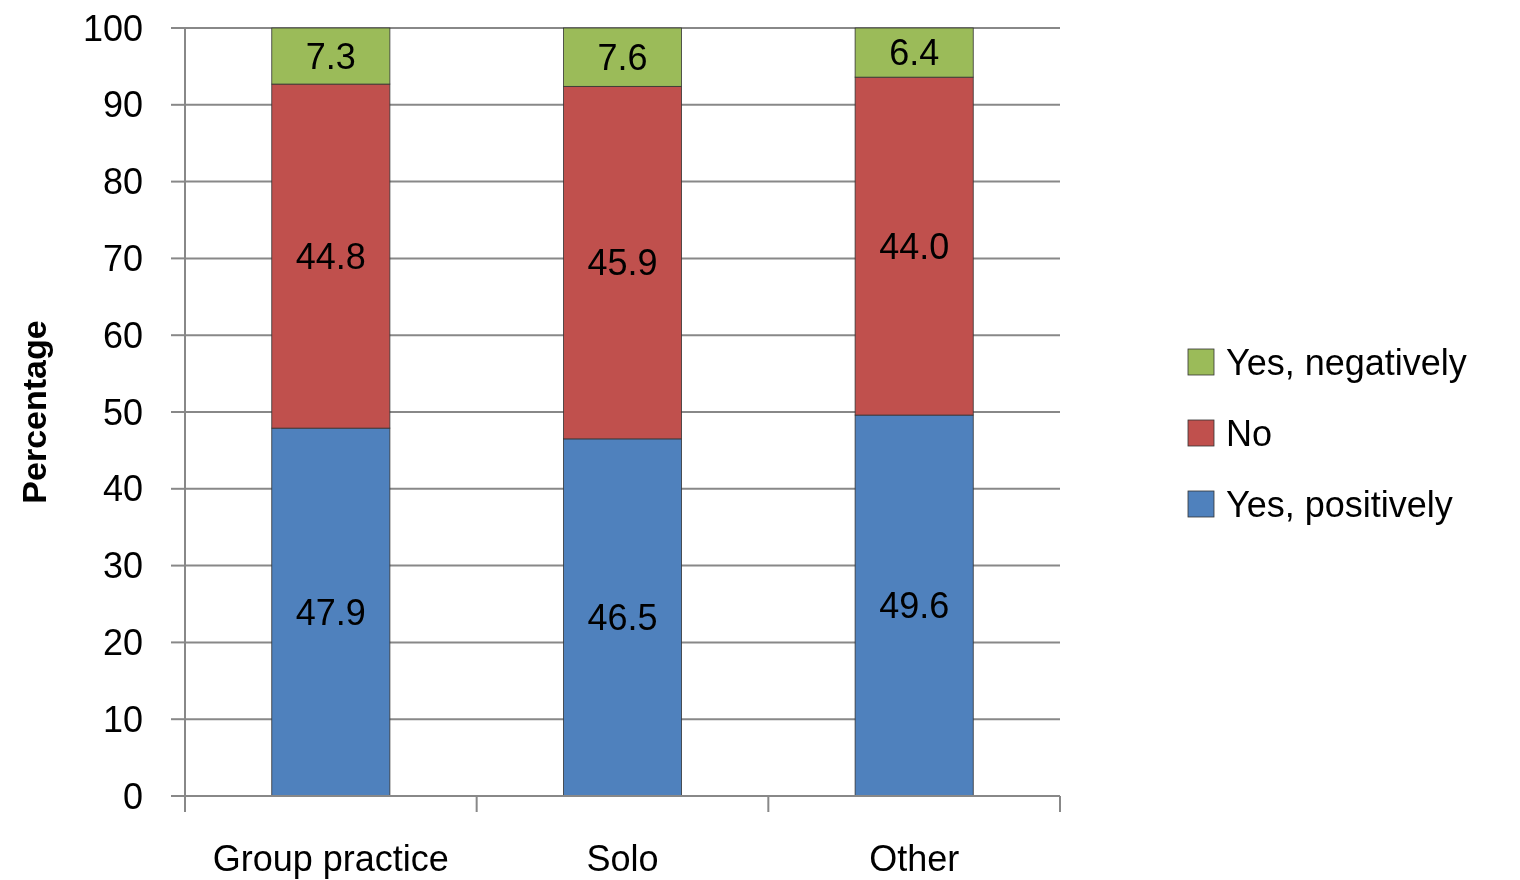 The height and width of the screenshot is (880, 1520). What do you see at coordinates (622, 617) in the screenshot?
I see `data-label: 46.5` at bounding box center [622, 617].